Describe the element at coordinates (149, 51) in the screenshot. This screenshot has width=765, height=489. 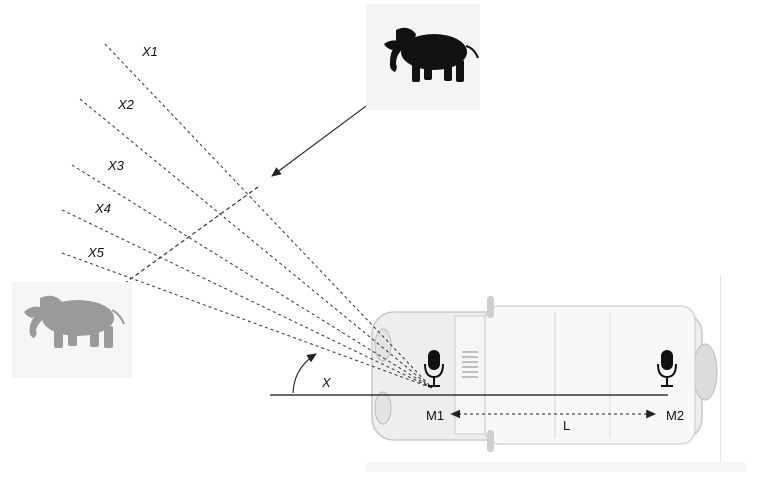
I see `direction-label-x1: X1` at that location.